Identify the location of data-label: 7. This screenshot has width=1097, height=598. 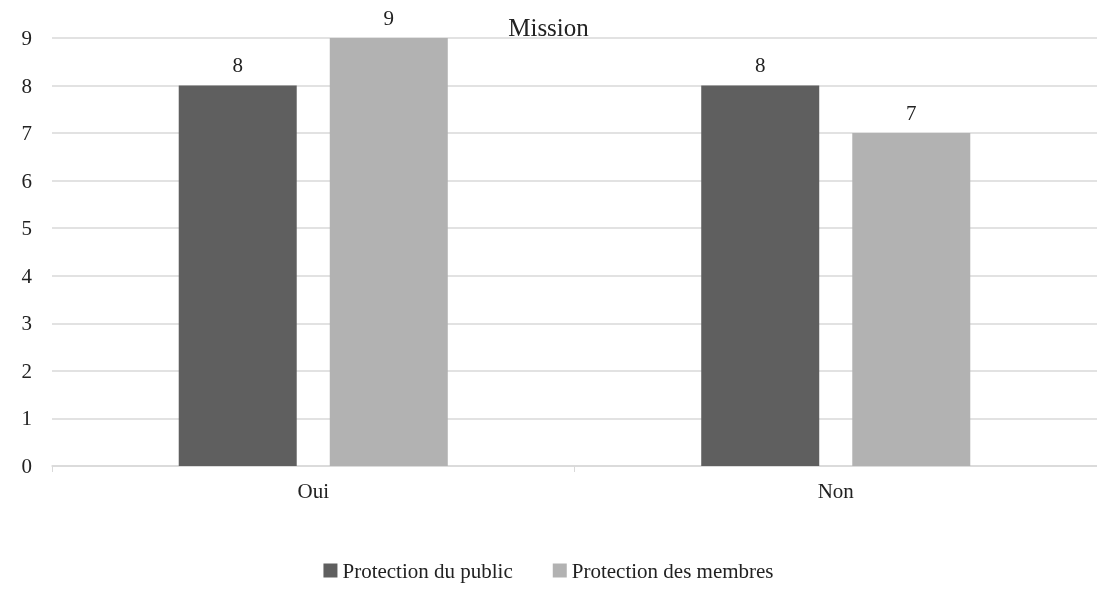
(911, 112).